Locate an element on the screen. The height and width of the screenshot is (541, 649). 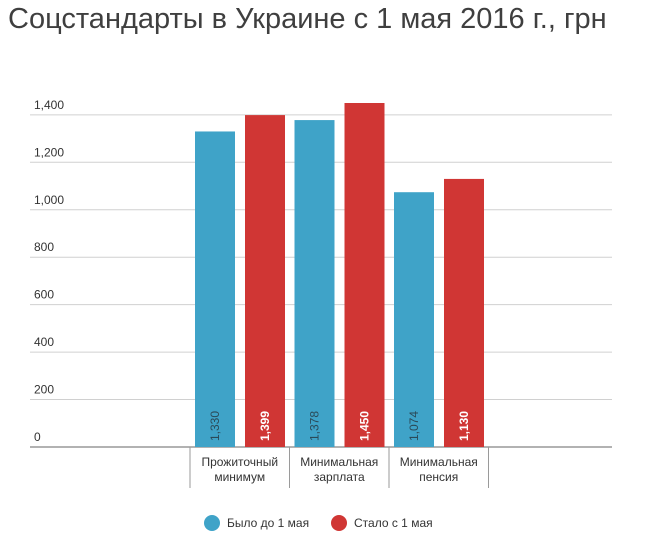
y-tick-label: 200 is located at coordinates (44, 390).